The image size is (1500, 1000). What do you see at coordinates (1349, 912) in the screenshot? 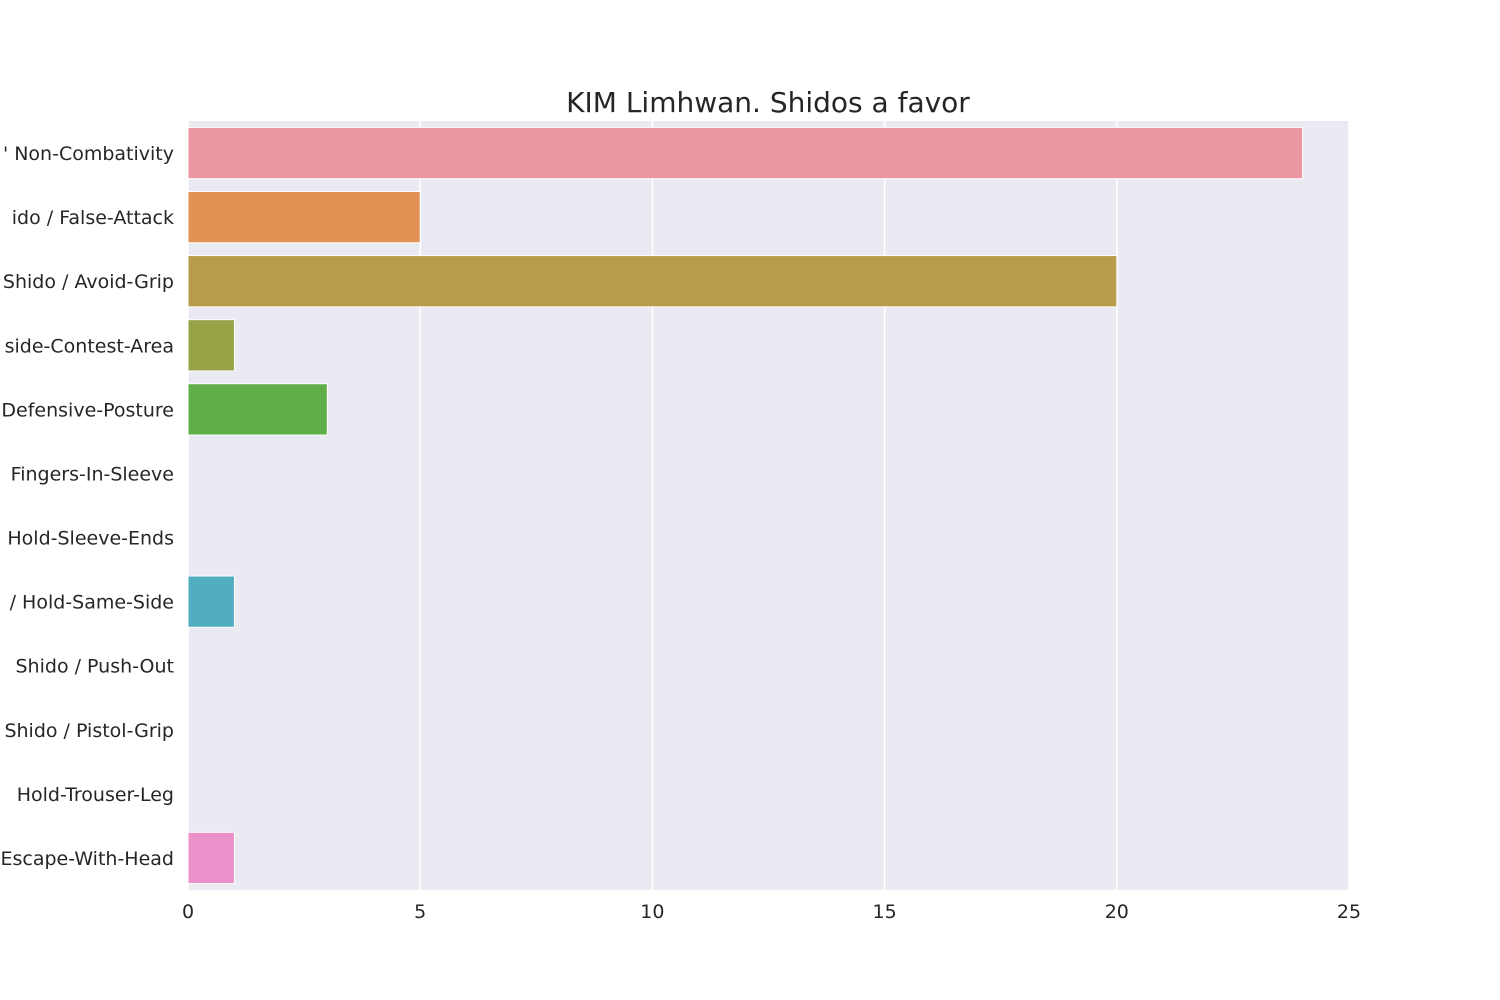
I see `x-tick-label: 25` at bounding box center [1349, 912].